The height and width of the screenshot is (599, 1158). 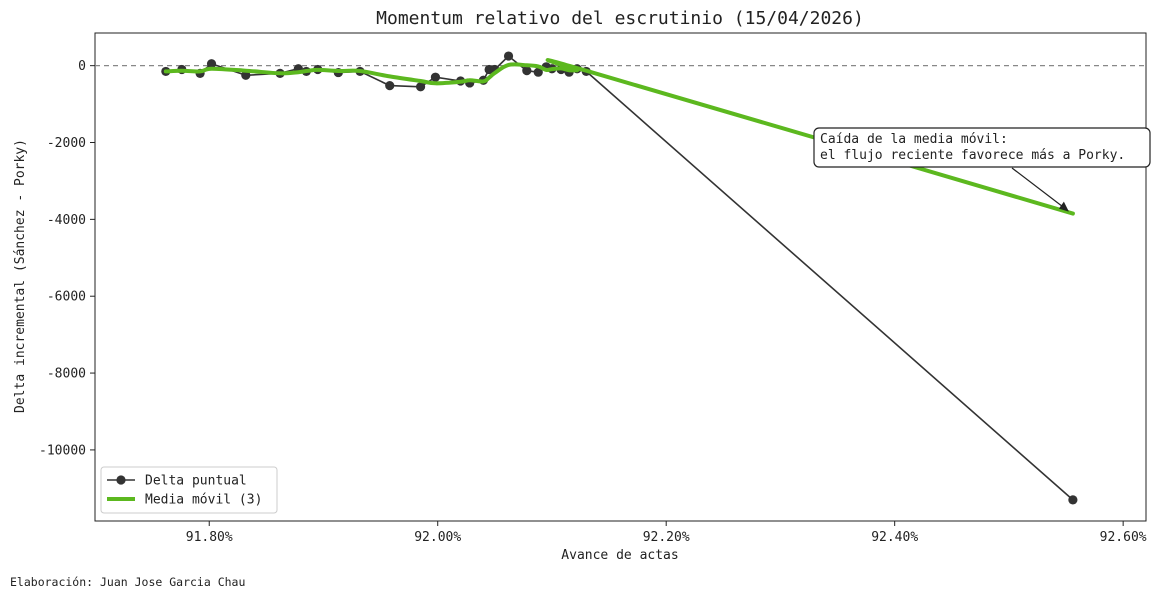 What do you see at coordinates (66, 220) in the screenshot?
I see `y-tick-label: -4000` at bounding box center [66, 220].